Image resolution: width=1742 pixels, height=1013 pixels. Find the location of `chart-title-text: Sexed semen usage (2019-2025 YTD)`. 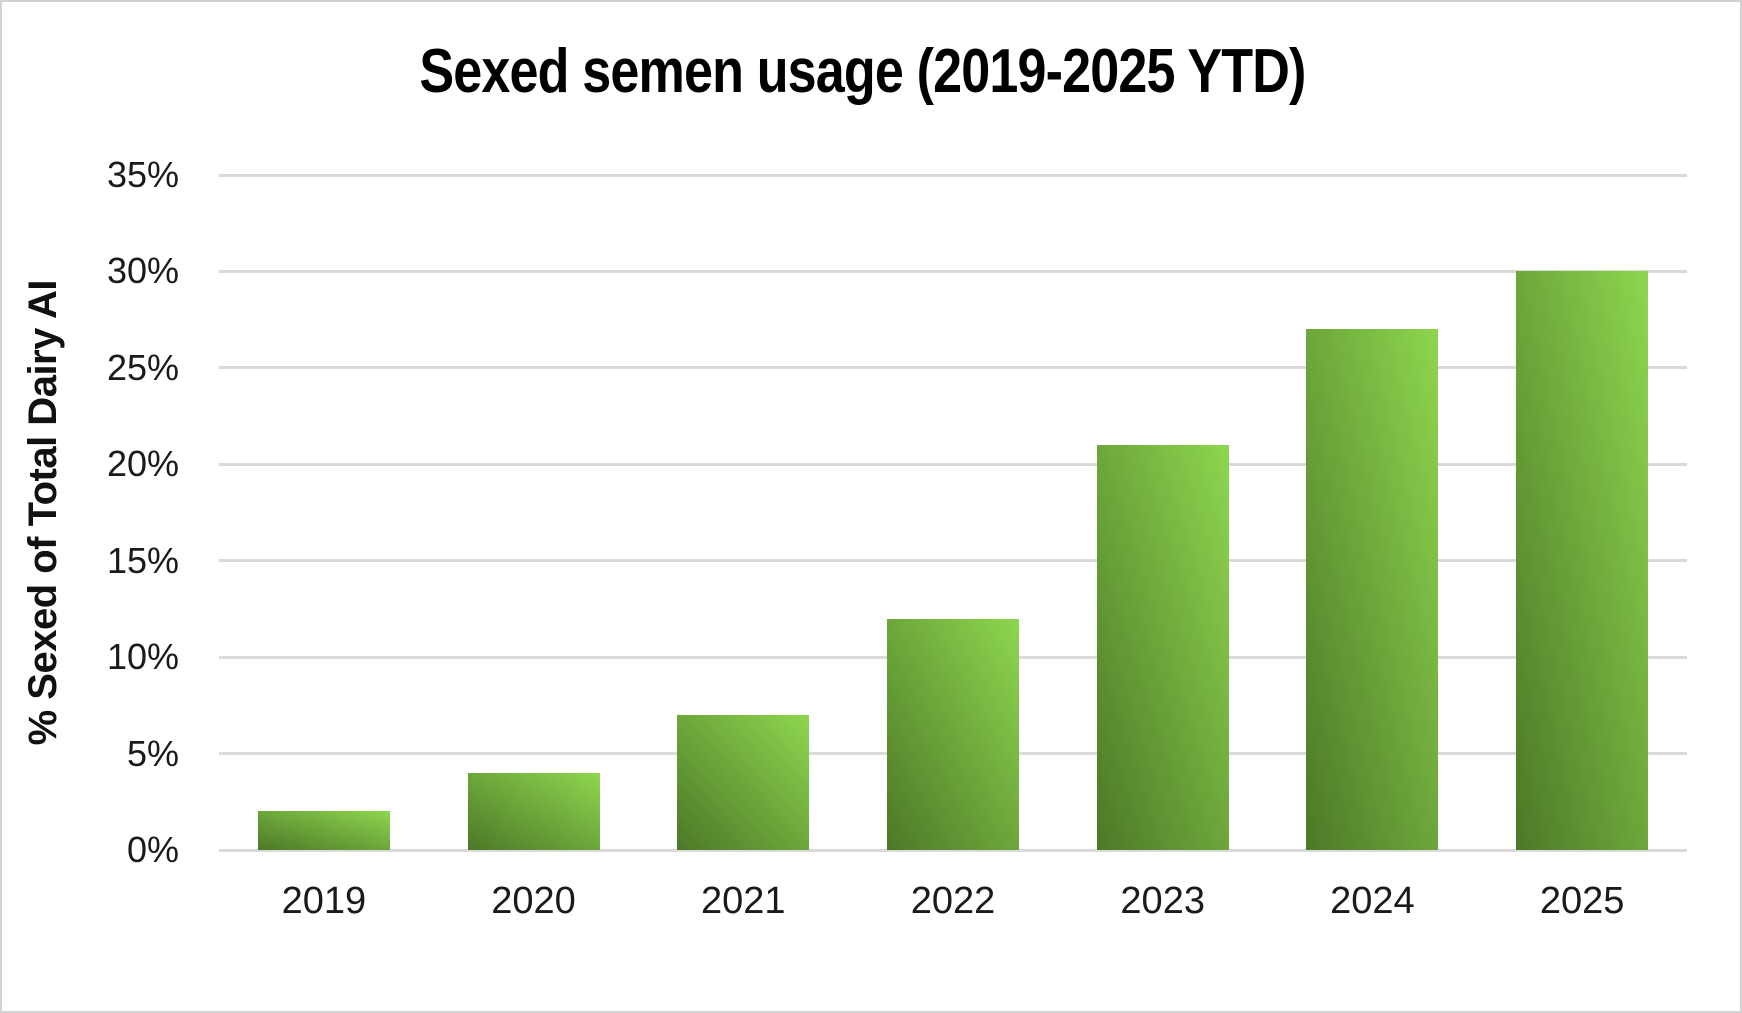

chart-title-text: Sexed semen usage (2019-2025 YTD) is located at coordinates (862, 71).